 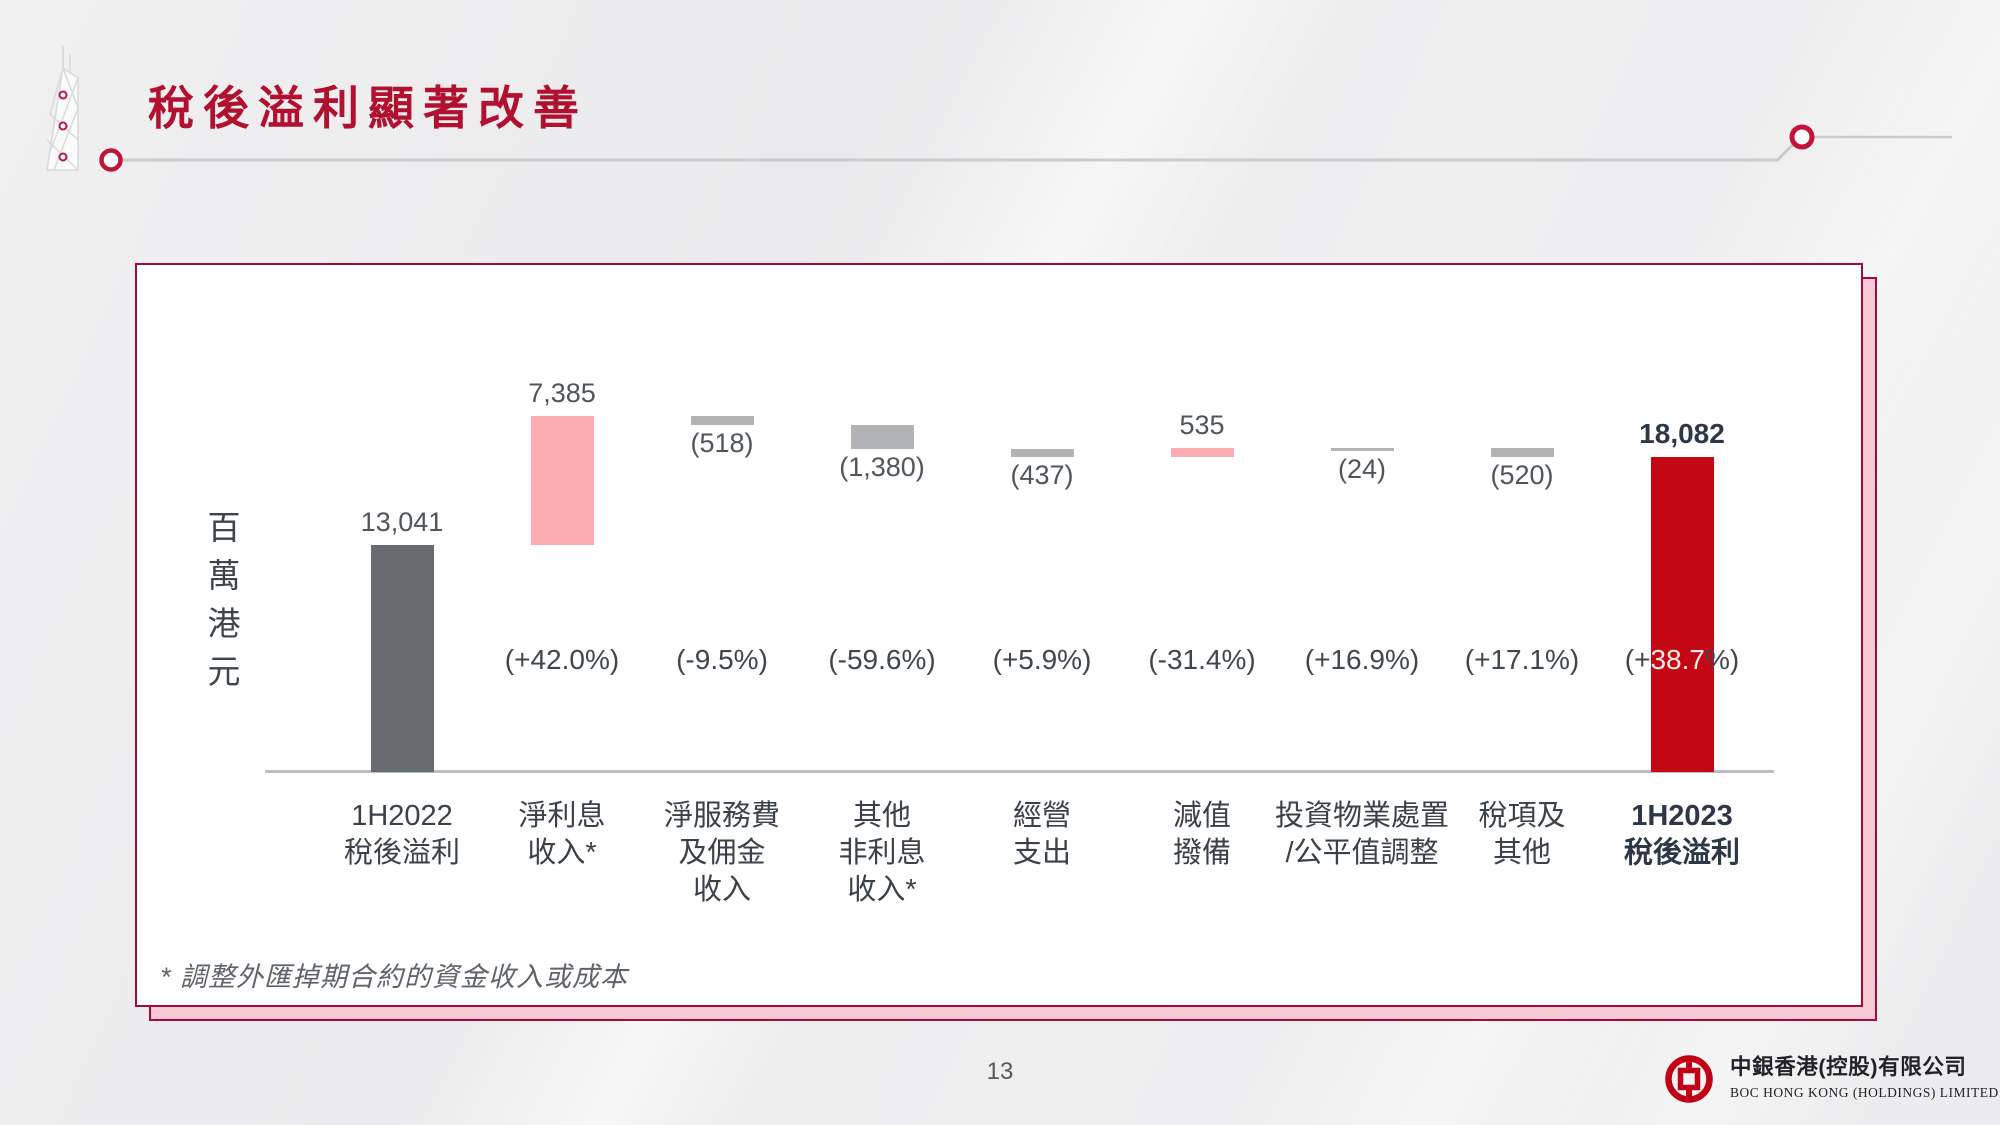 I want to click on bar-value-label: 13,041, so click(x=402, y=522).